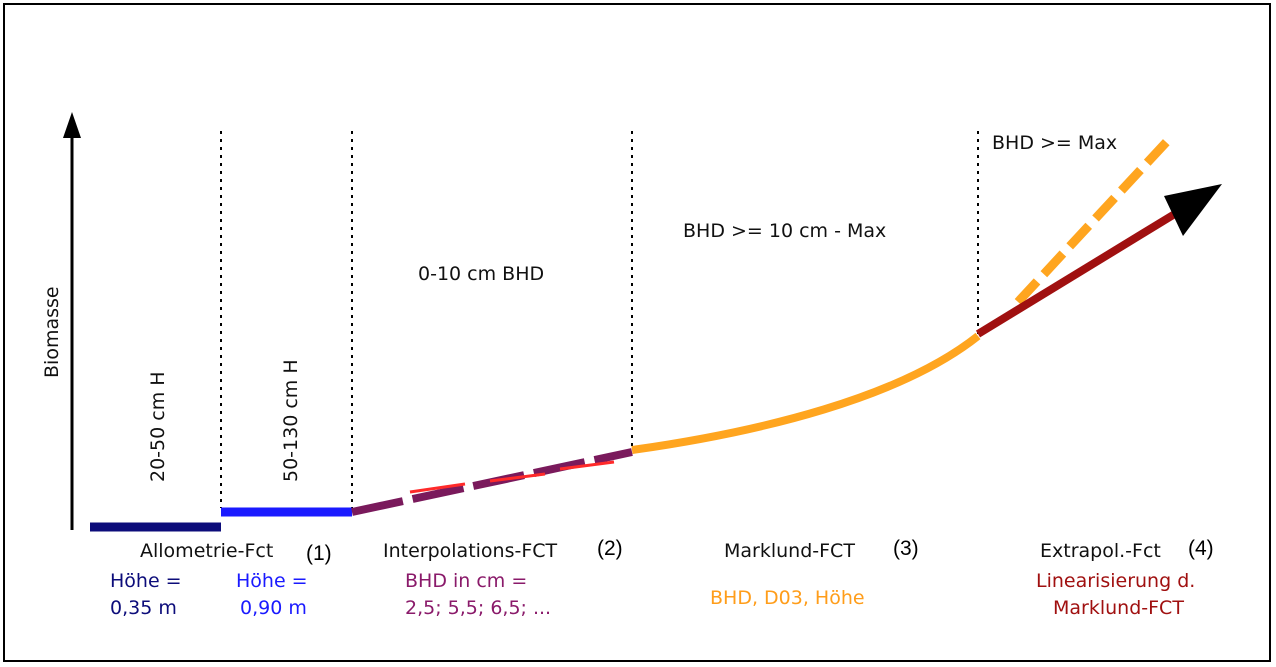 This screenshot has height=667, width=1276. Describe the element at coordinates (158, 426) in the screenshot. I see `region-label-20-50: 20-50 cm H` at that location.